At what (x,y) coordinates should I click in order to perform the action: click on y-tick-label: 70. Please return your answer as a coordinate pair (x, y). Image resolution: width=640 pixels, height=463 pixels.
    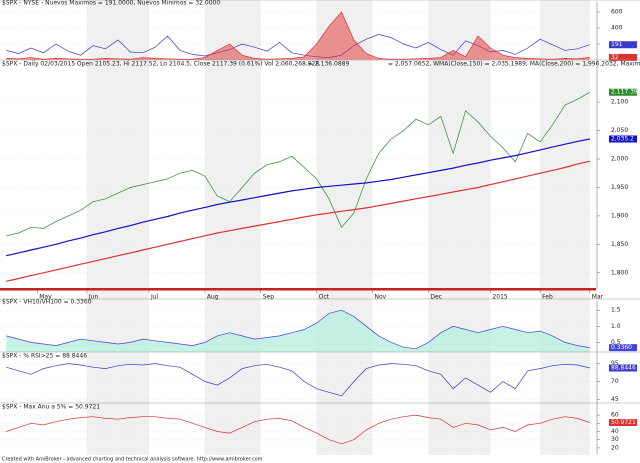
    Looking at the image, I should click on (615, 381).